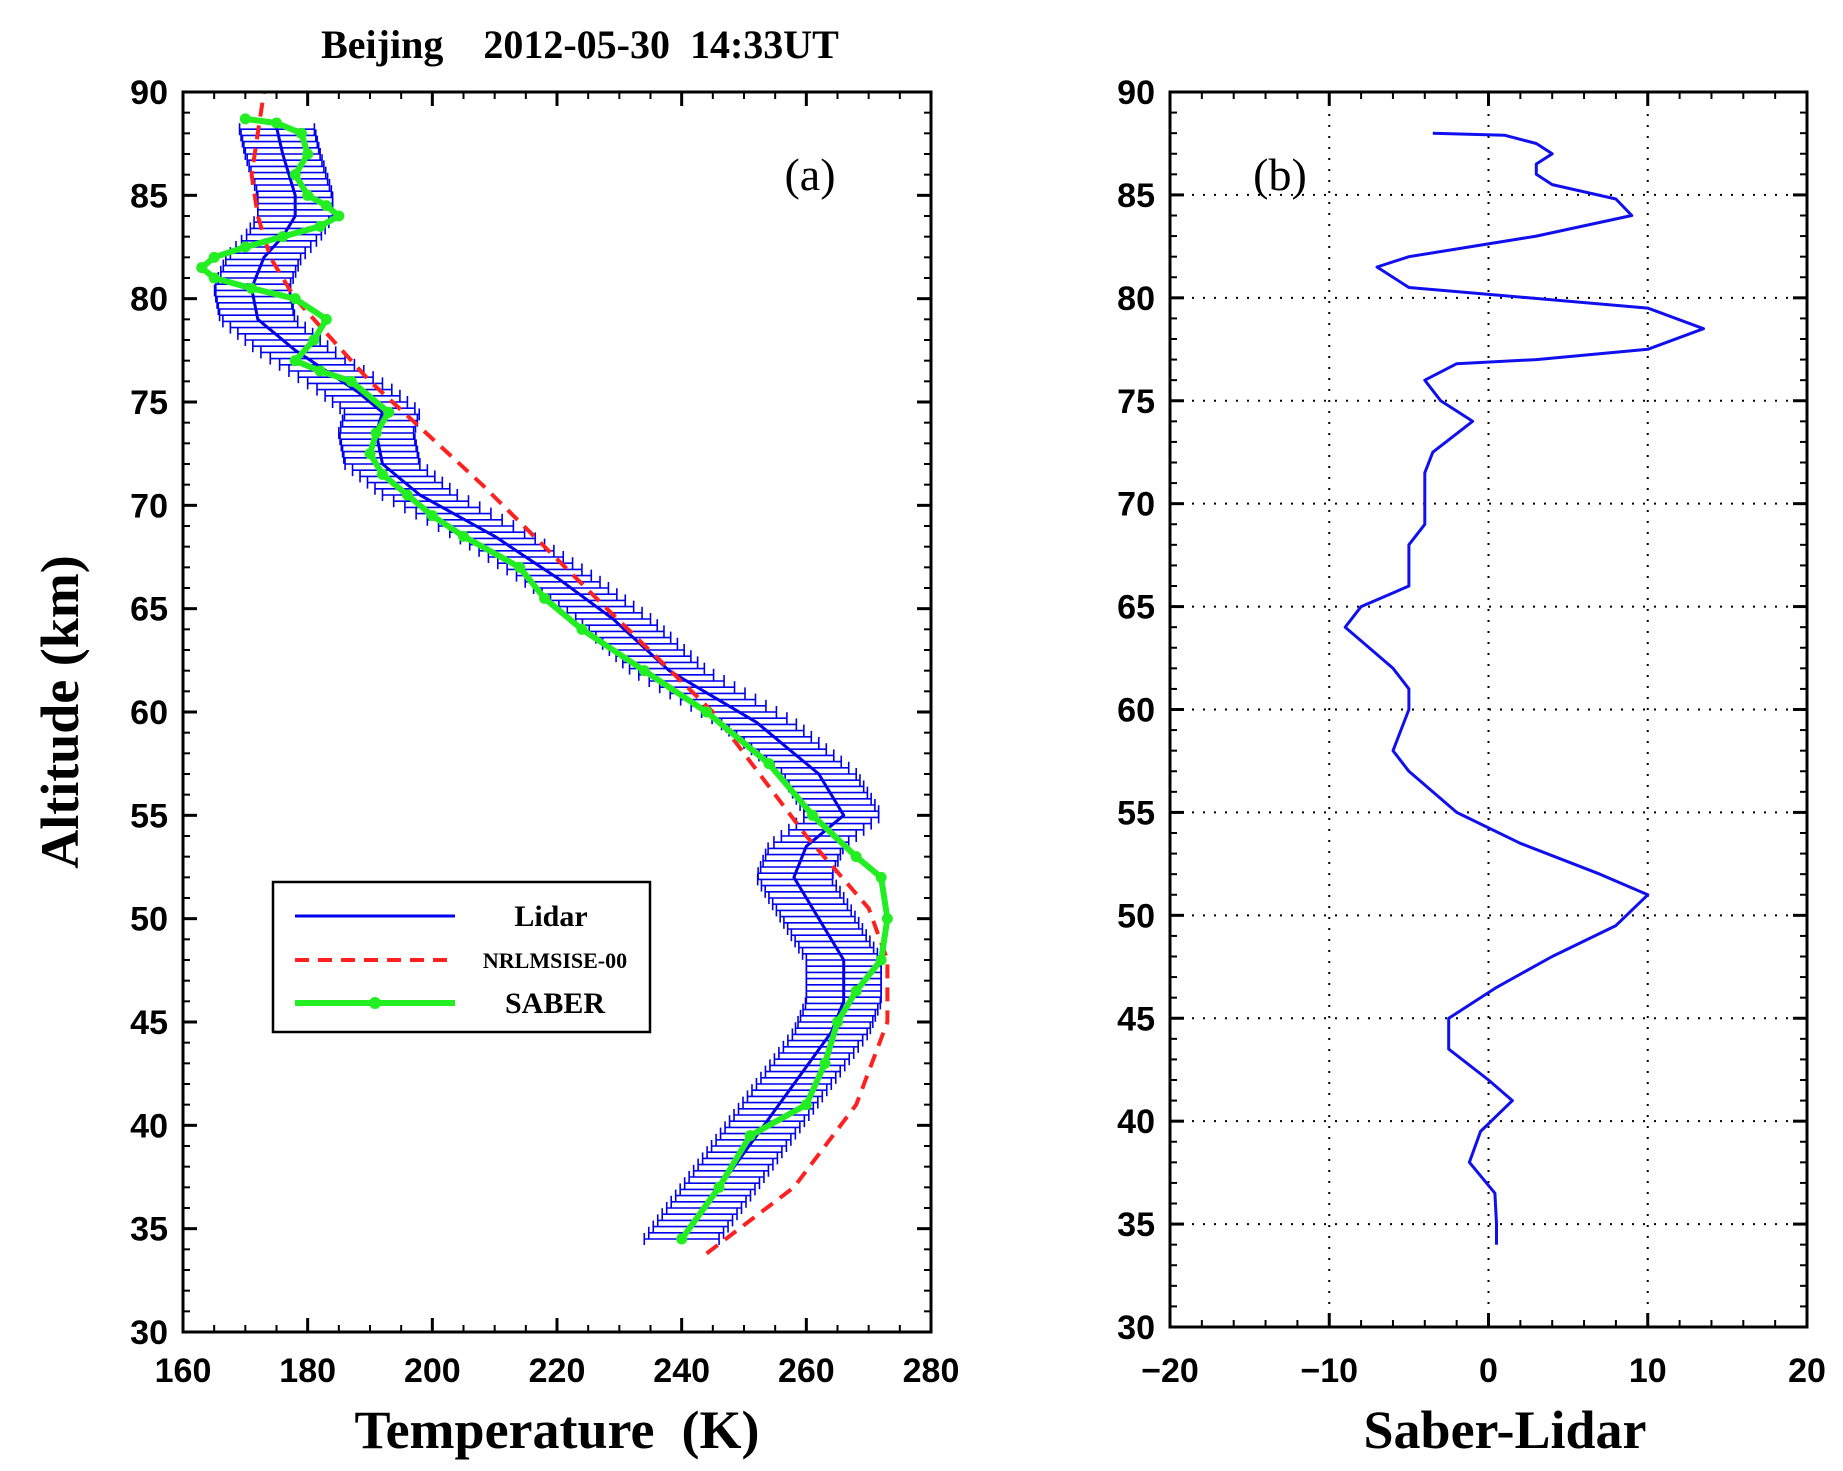 The image size is (1843, 1471). What do you see at coordinates (1505, 1430) in the screenshot?
I see `x-axis-label-b: Saber-Lidar` at bounding box center [1505, 1430].